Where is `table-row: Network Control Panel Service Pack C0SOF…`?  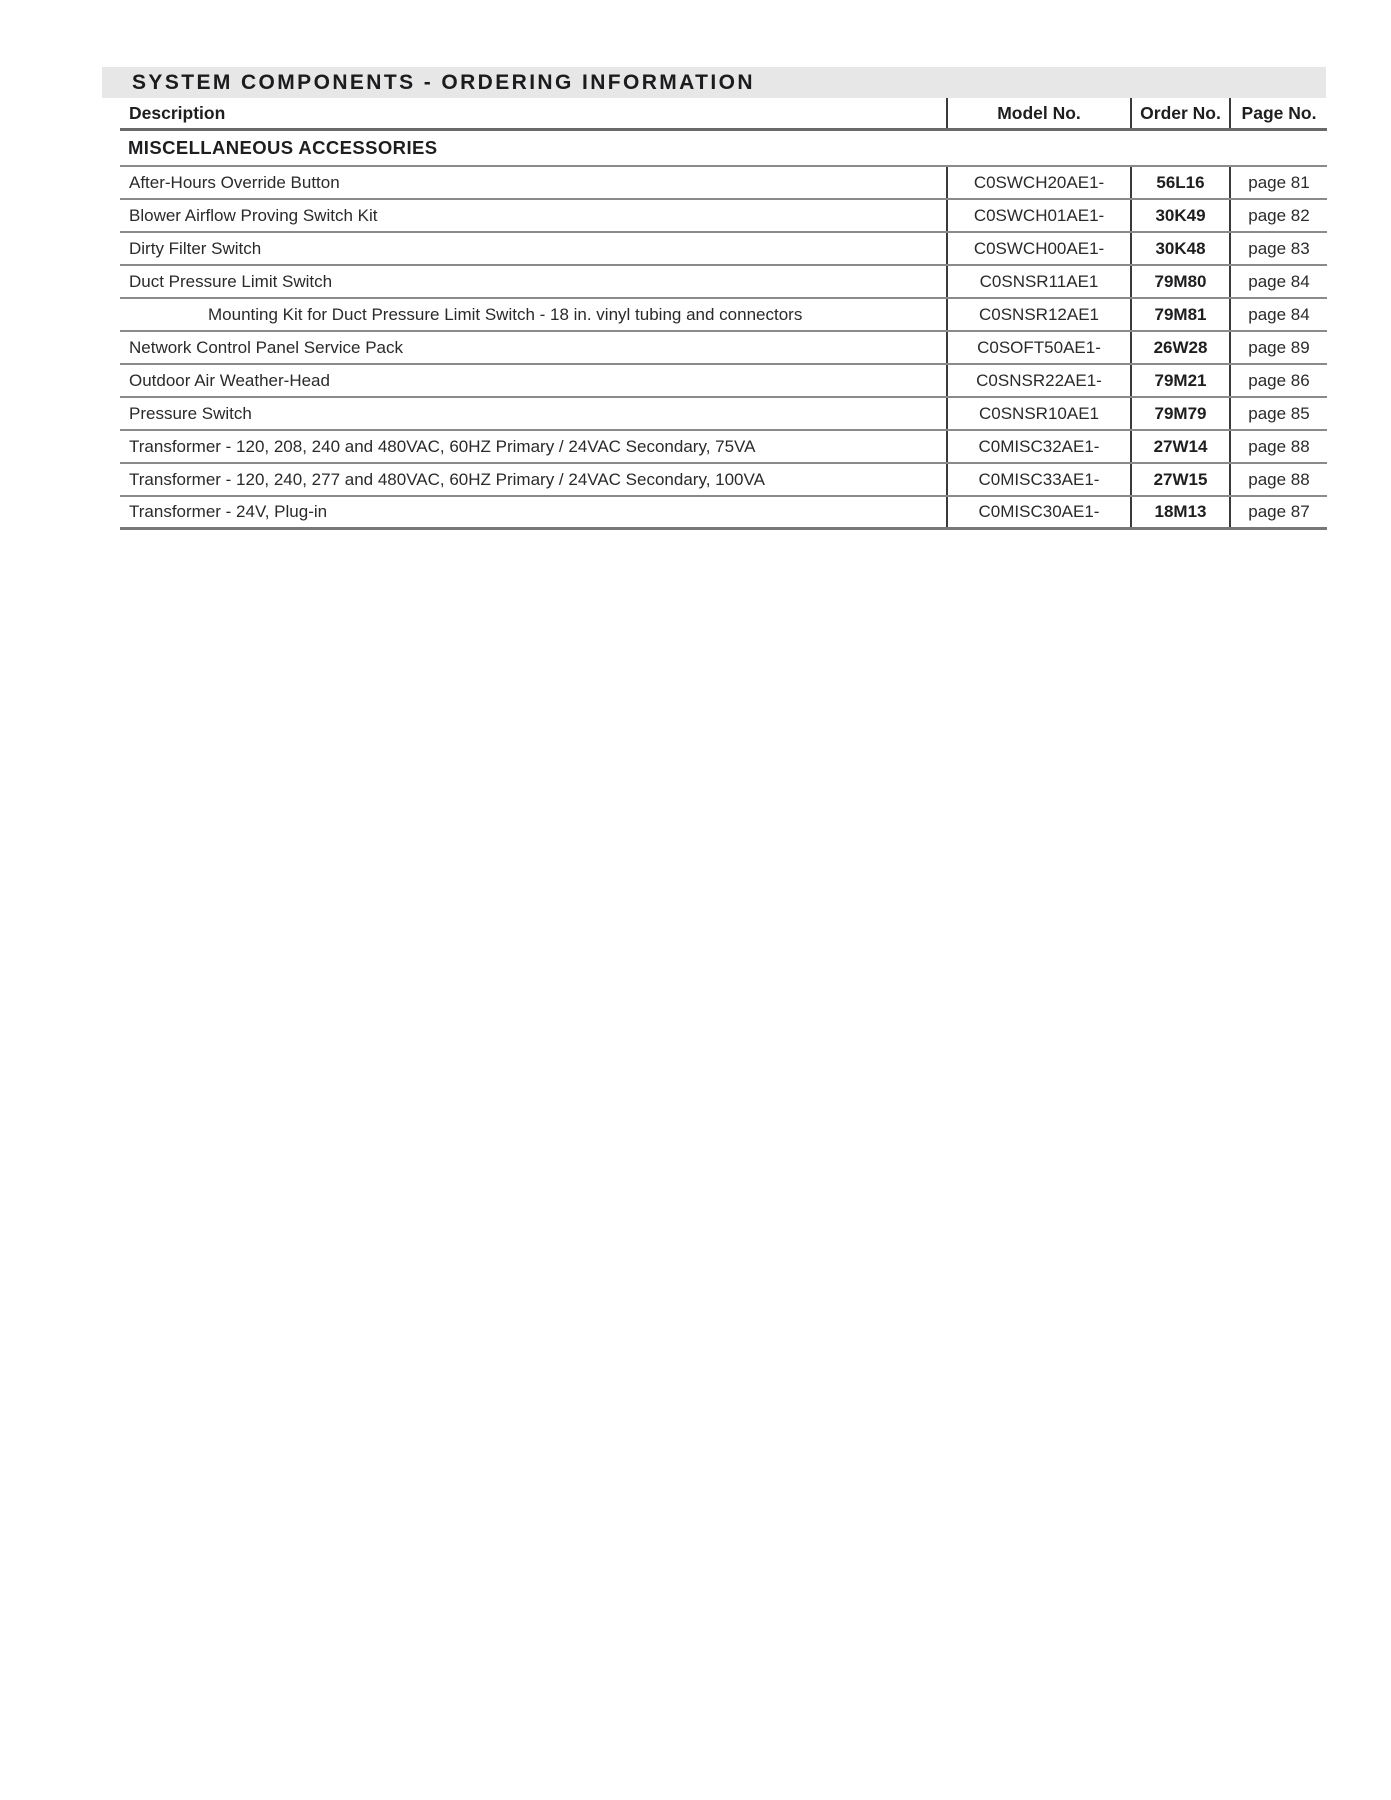 table-row: Network Control Panel Service Pack C0SOF… is located at coordinates (723, 348).